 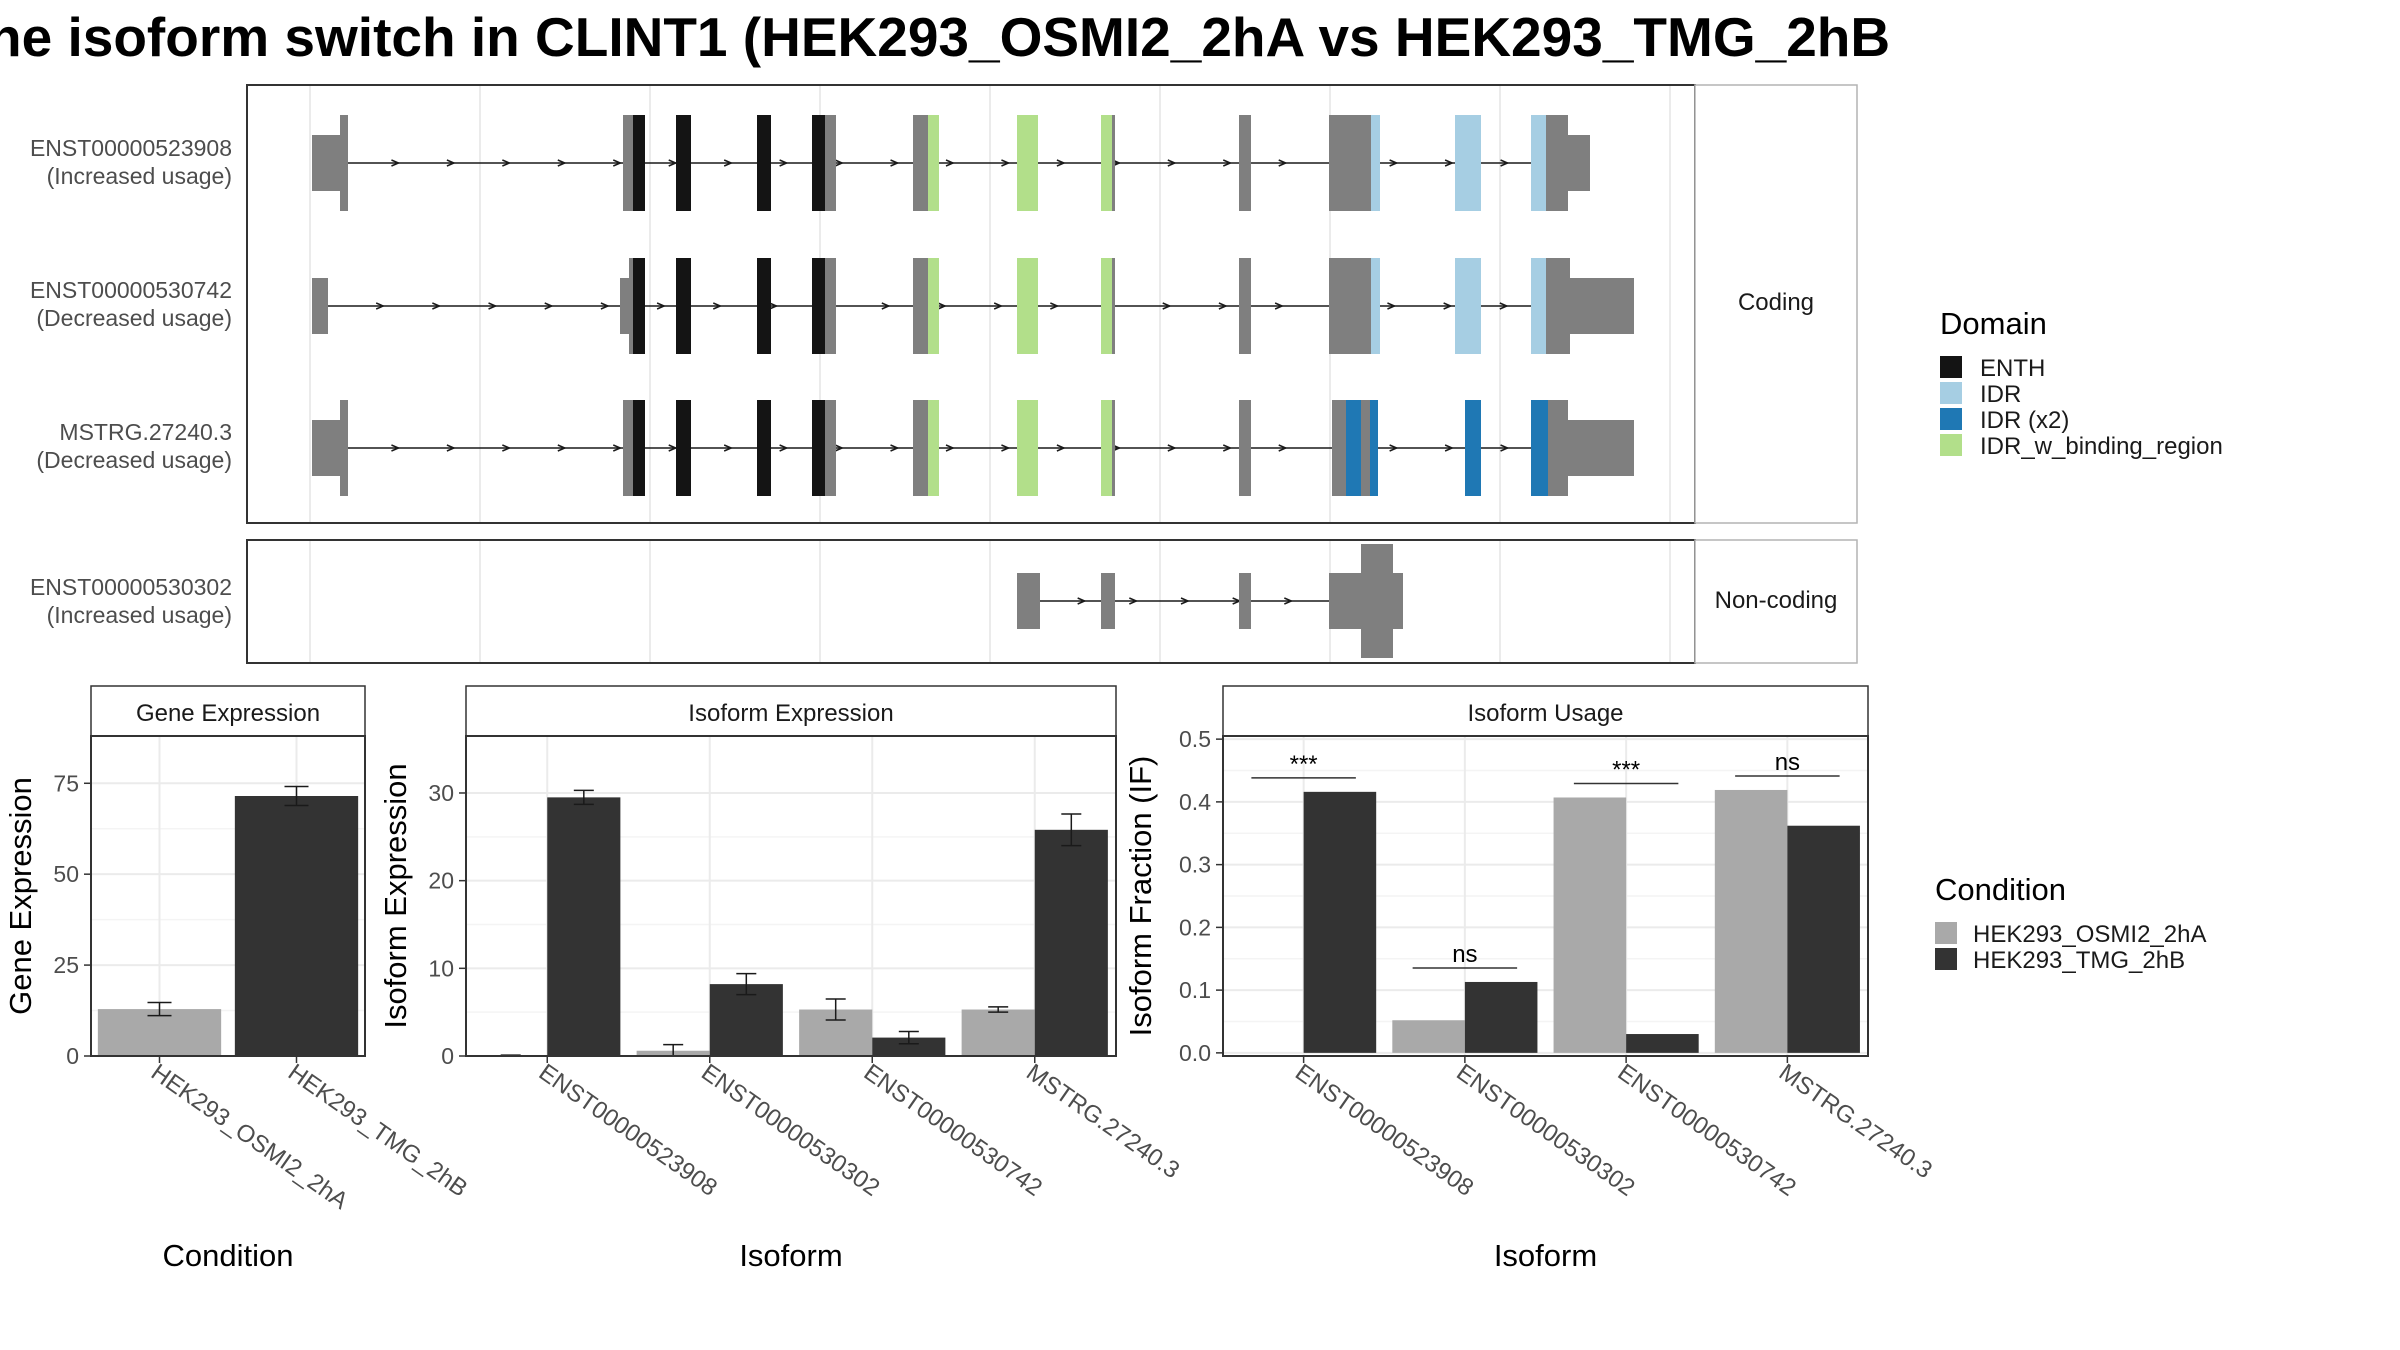 What do you see at coordinates (1993, 323) in the screenshot?
I see `domain-legend-title: Domain` at bounding box center [1993, 323].